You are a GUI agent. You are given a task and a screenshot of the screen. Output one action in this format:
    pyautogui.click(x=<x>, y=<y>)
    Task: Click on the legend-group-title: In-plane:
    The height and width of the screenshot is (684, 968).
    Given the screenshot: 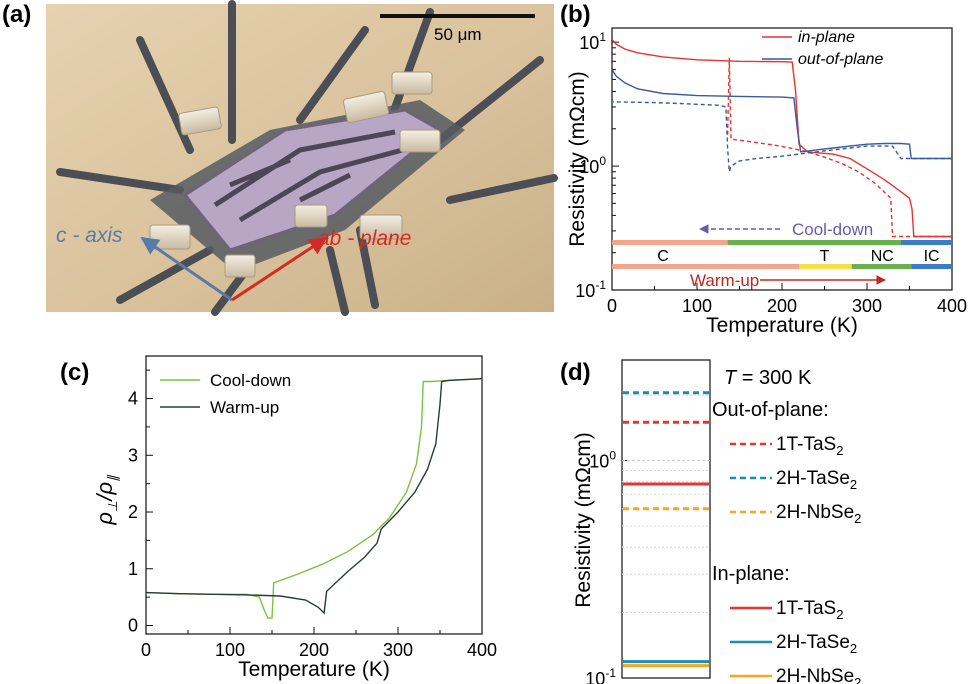 What is the action you would take?
    pyautogui.click(x=751, y=574)
    